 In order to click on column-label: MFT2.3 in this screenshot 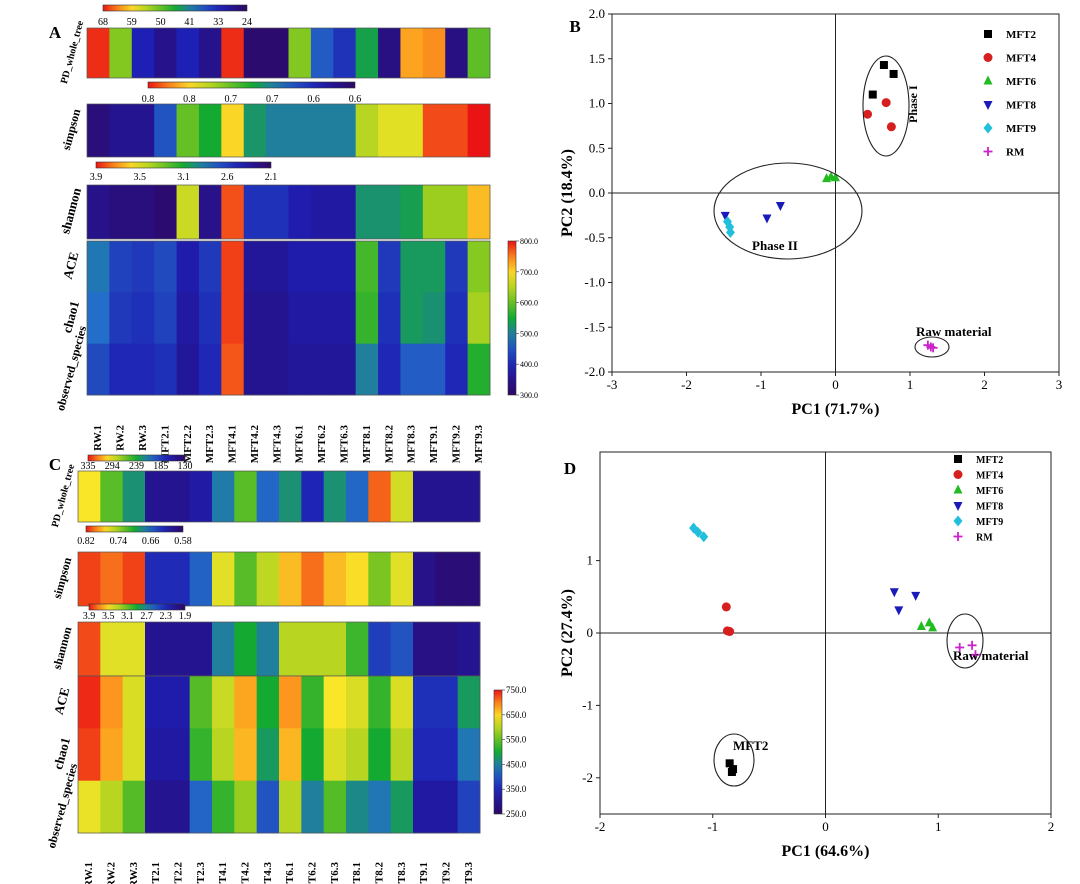, I will do `click(201, 873)`.